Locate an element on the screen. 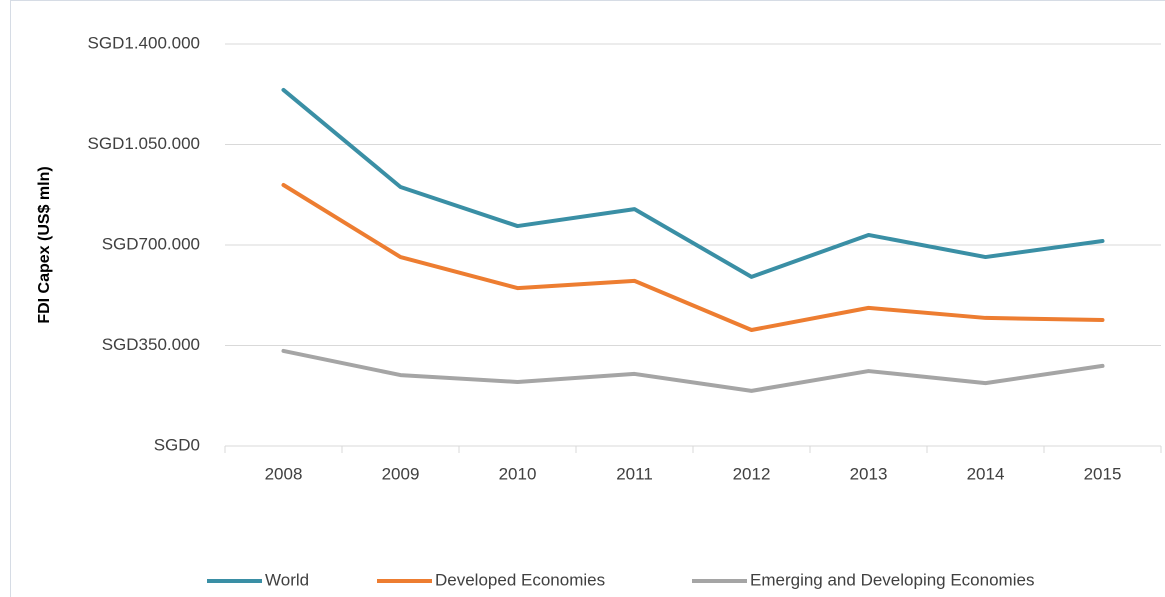 This screenshot has width=1165, height=597. x-tick-label: 2014 is located at coordinates (986, 473).